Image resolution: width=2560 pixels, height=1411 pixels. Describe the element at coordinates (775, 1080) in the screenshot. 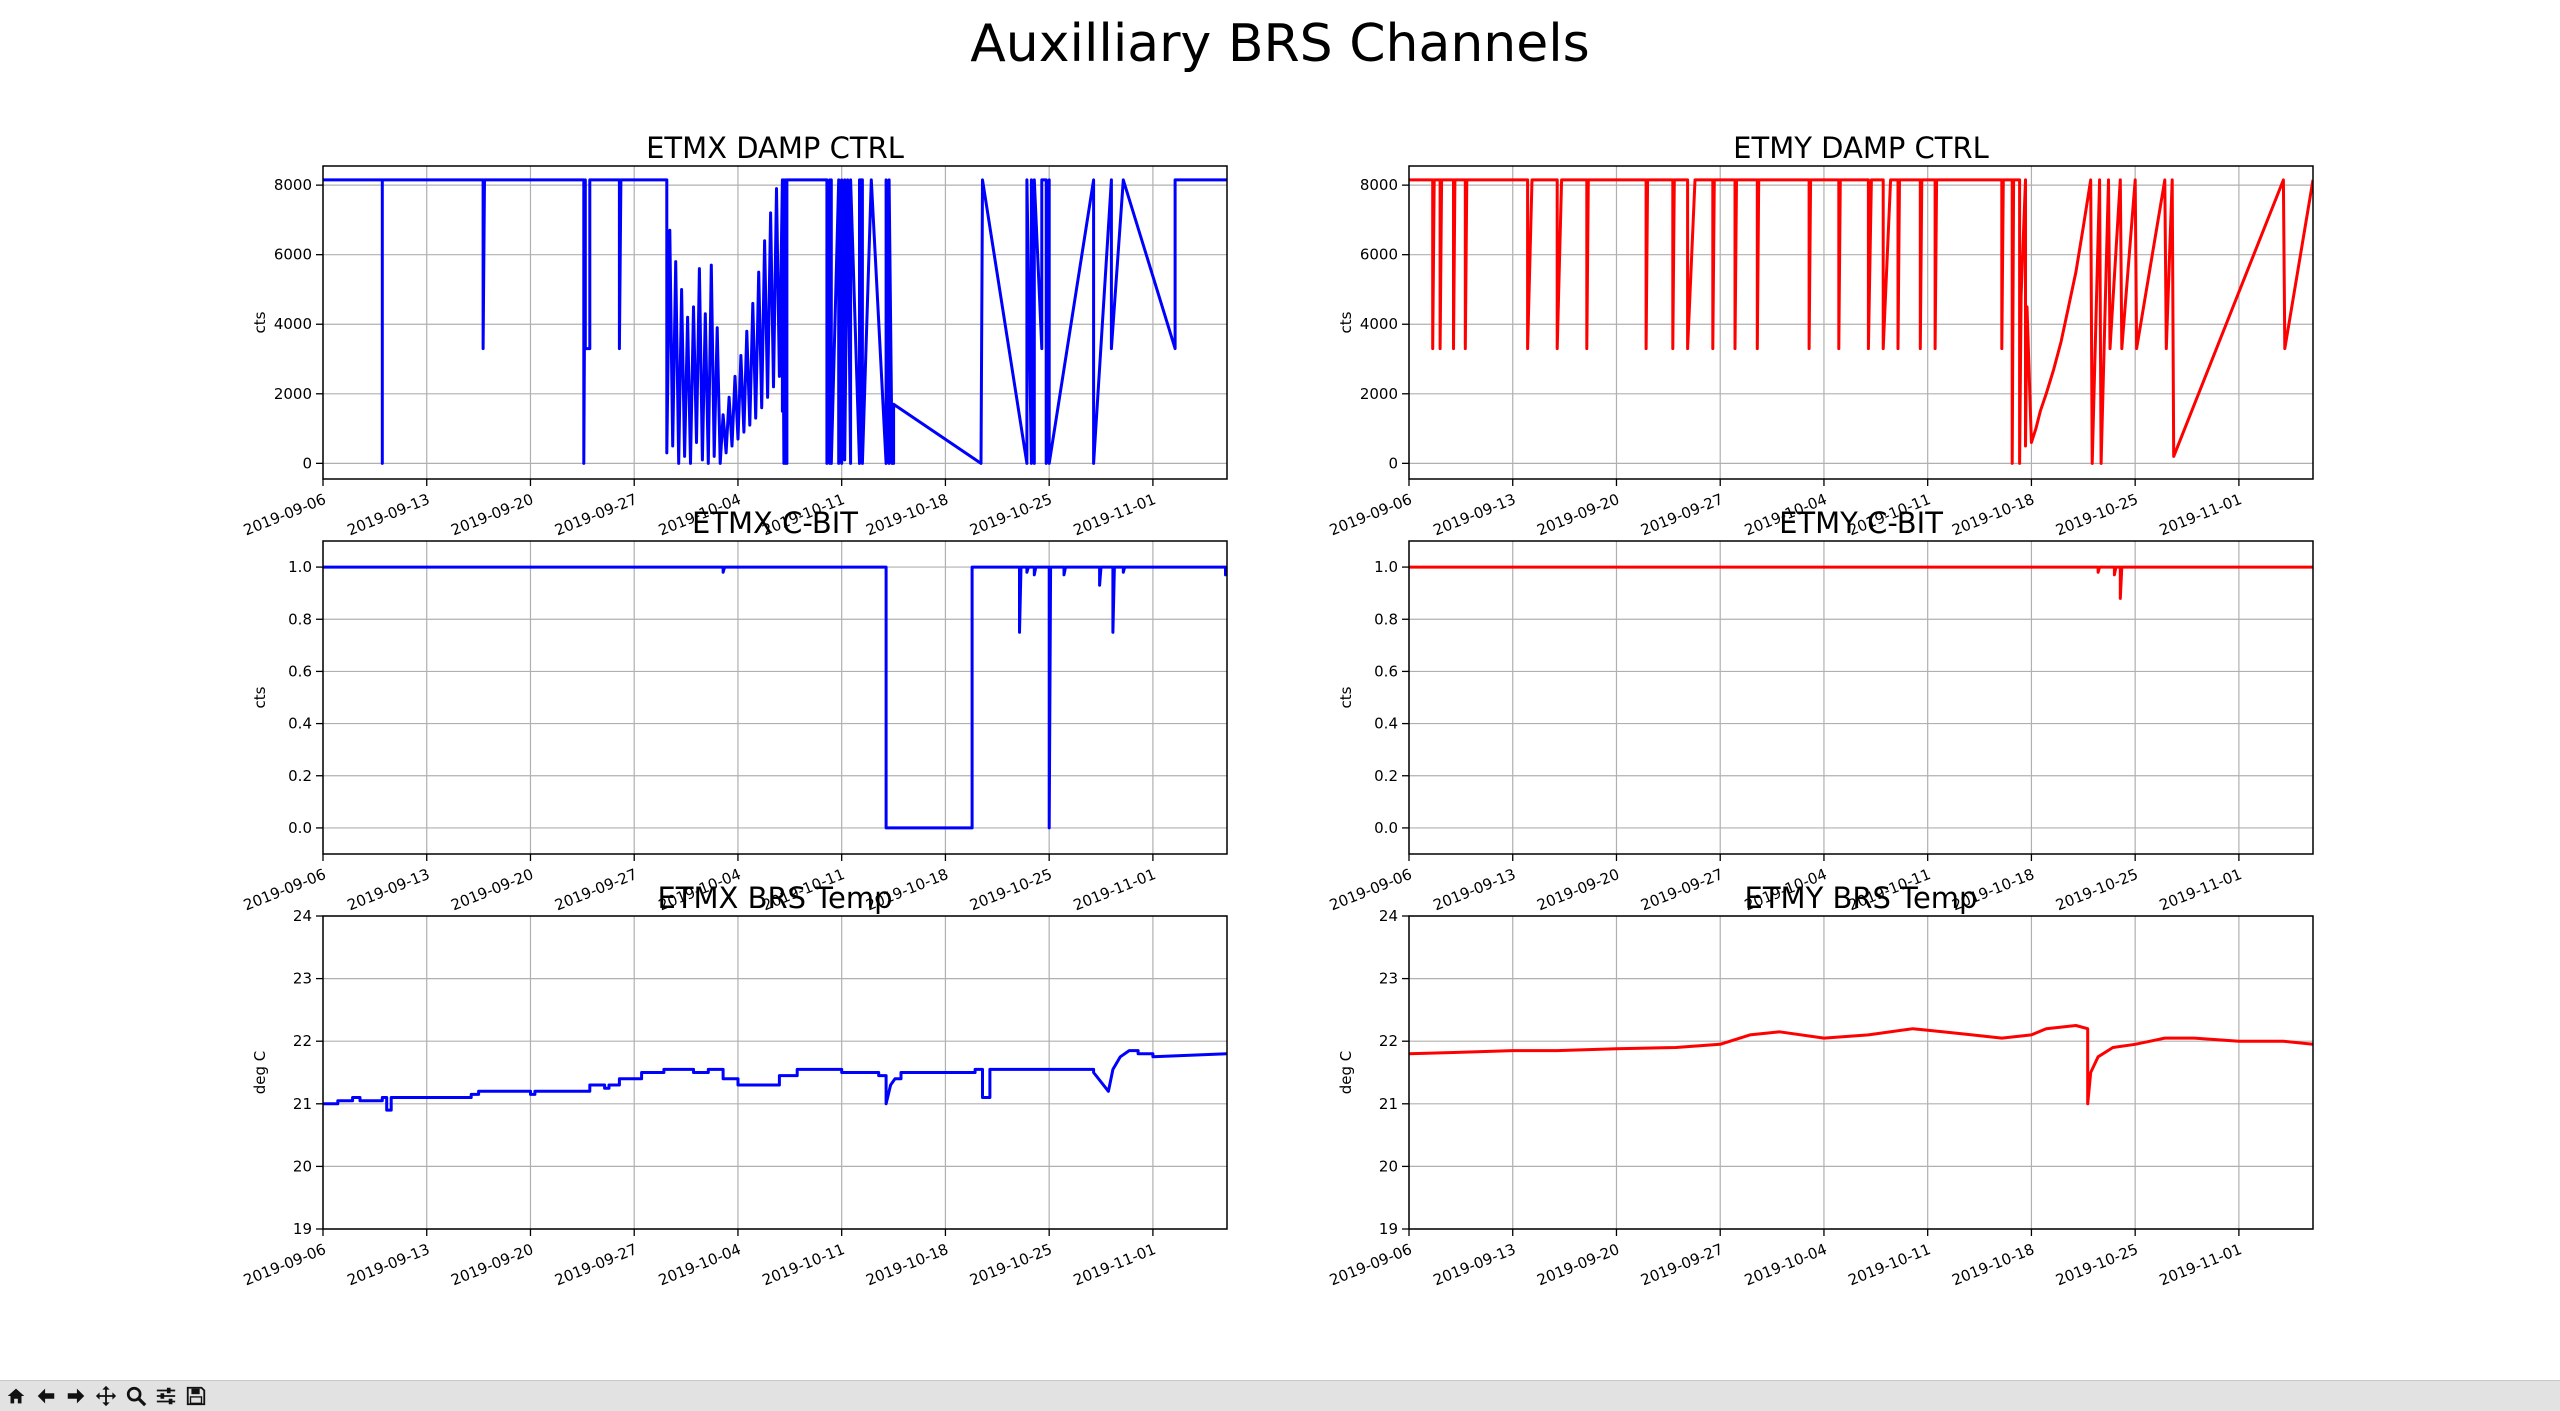

I see `series-line-etmx-brs-temp` at that location.